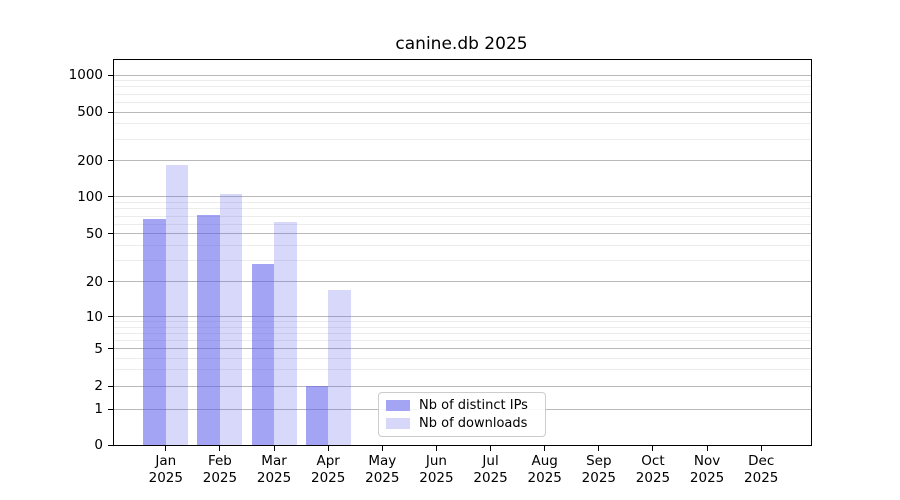  I want to click on x-tick-label-apr: Apr 2025, so click(328, 469).